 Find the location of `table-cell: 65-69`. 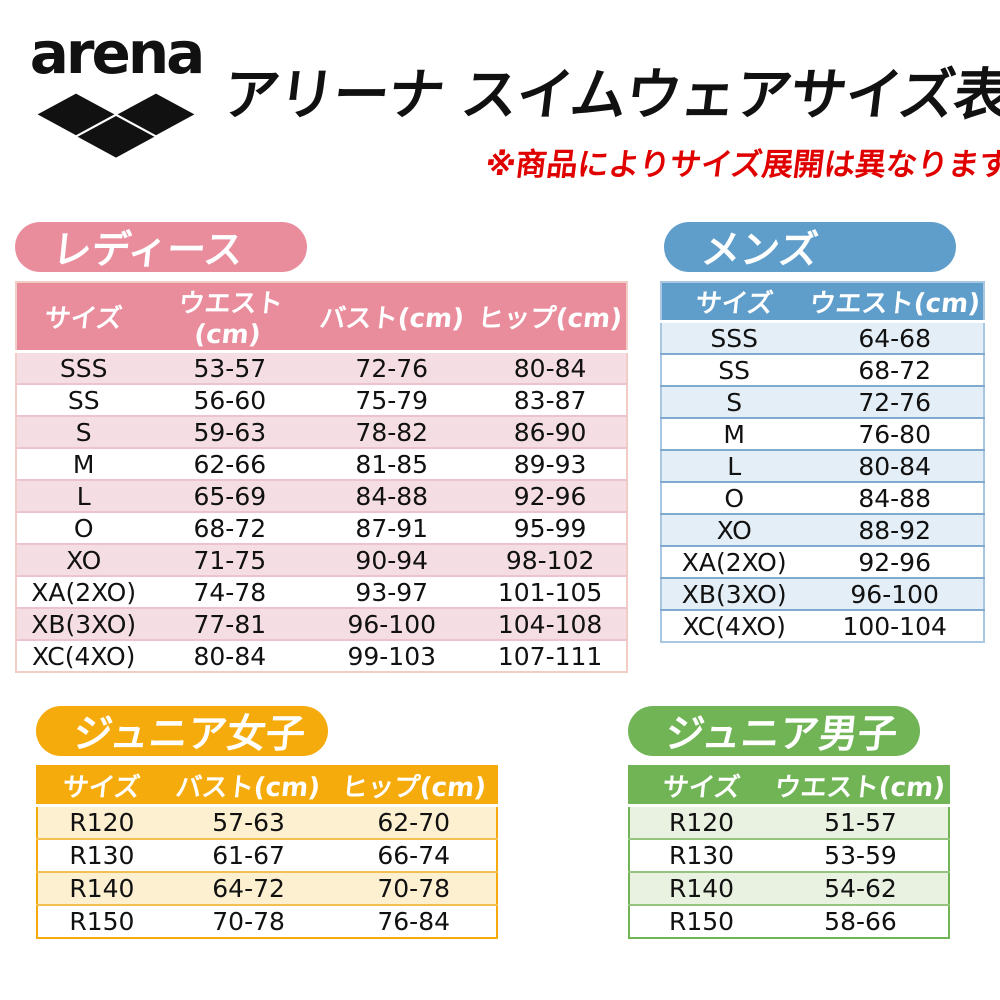

table-cell: 65-69 is located at coordinates (230, 495).